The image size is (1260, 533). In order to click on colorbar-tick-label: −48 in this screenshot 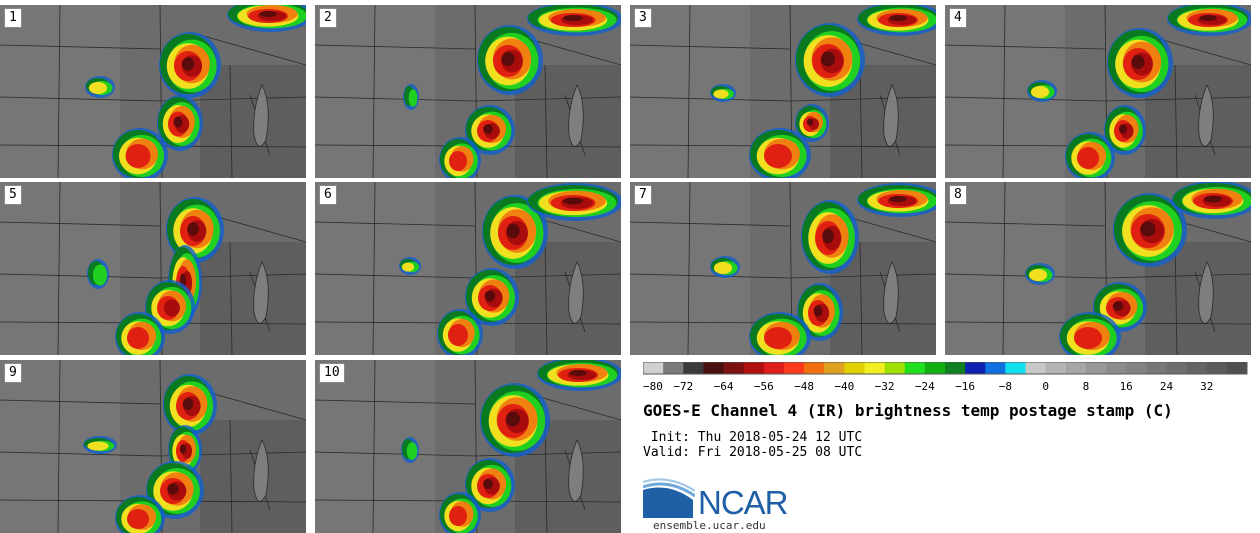, I will do `click(804, 386)`.